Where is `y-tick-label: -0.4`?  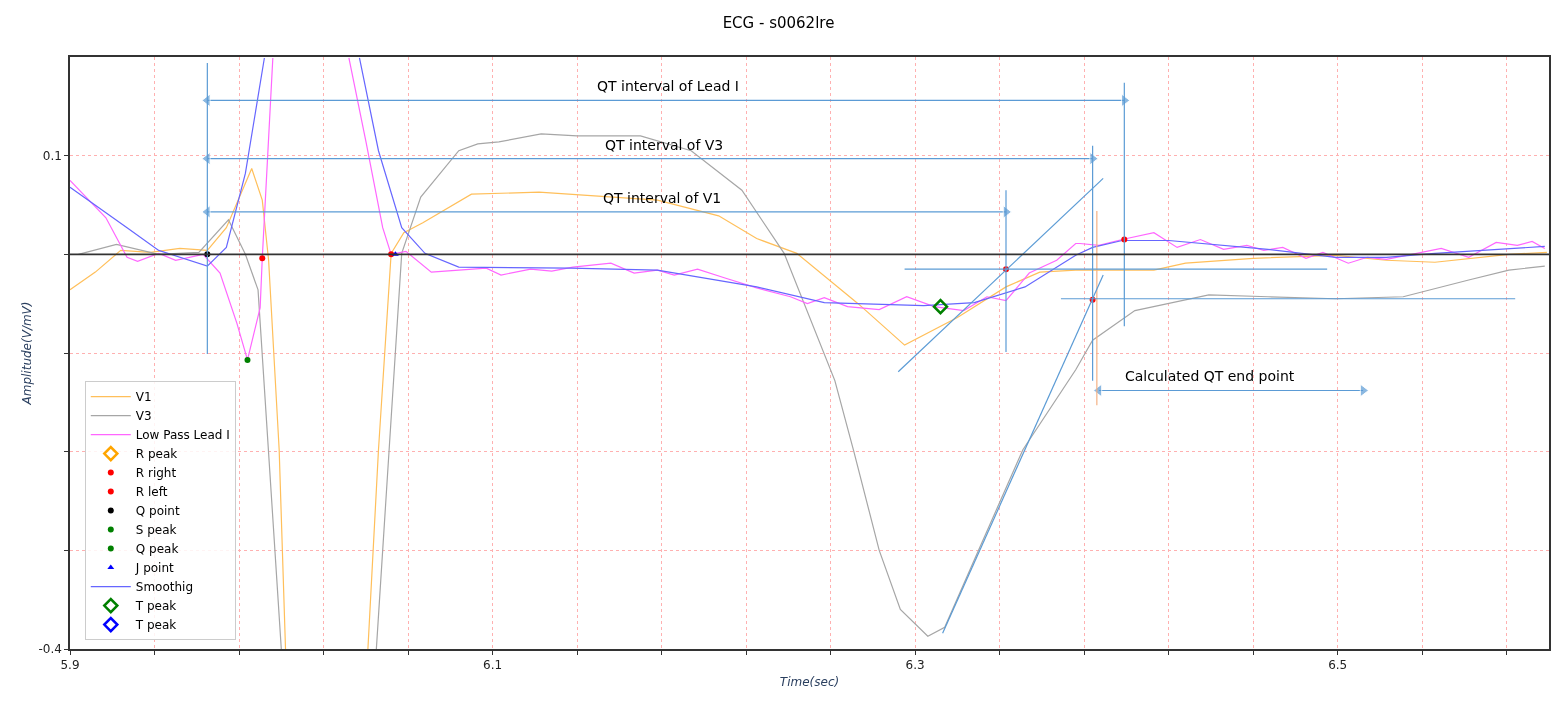 y-tick-label: -0.4 is located at coordinates (50, 649).